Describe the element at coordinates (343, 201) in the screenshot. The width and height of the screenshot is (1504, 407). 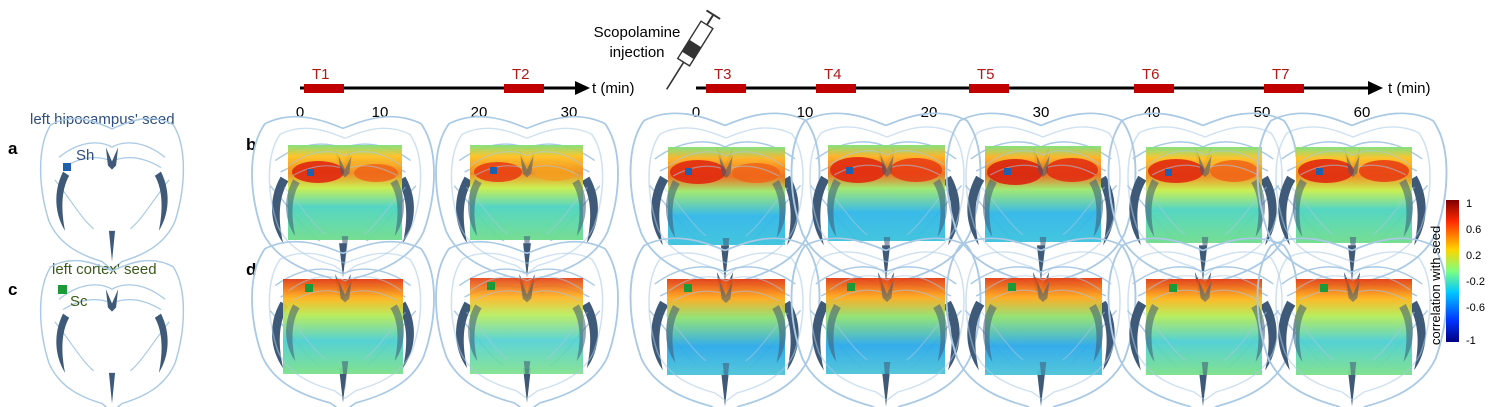
I see `correlation-map-b-t1` at that location.